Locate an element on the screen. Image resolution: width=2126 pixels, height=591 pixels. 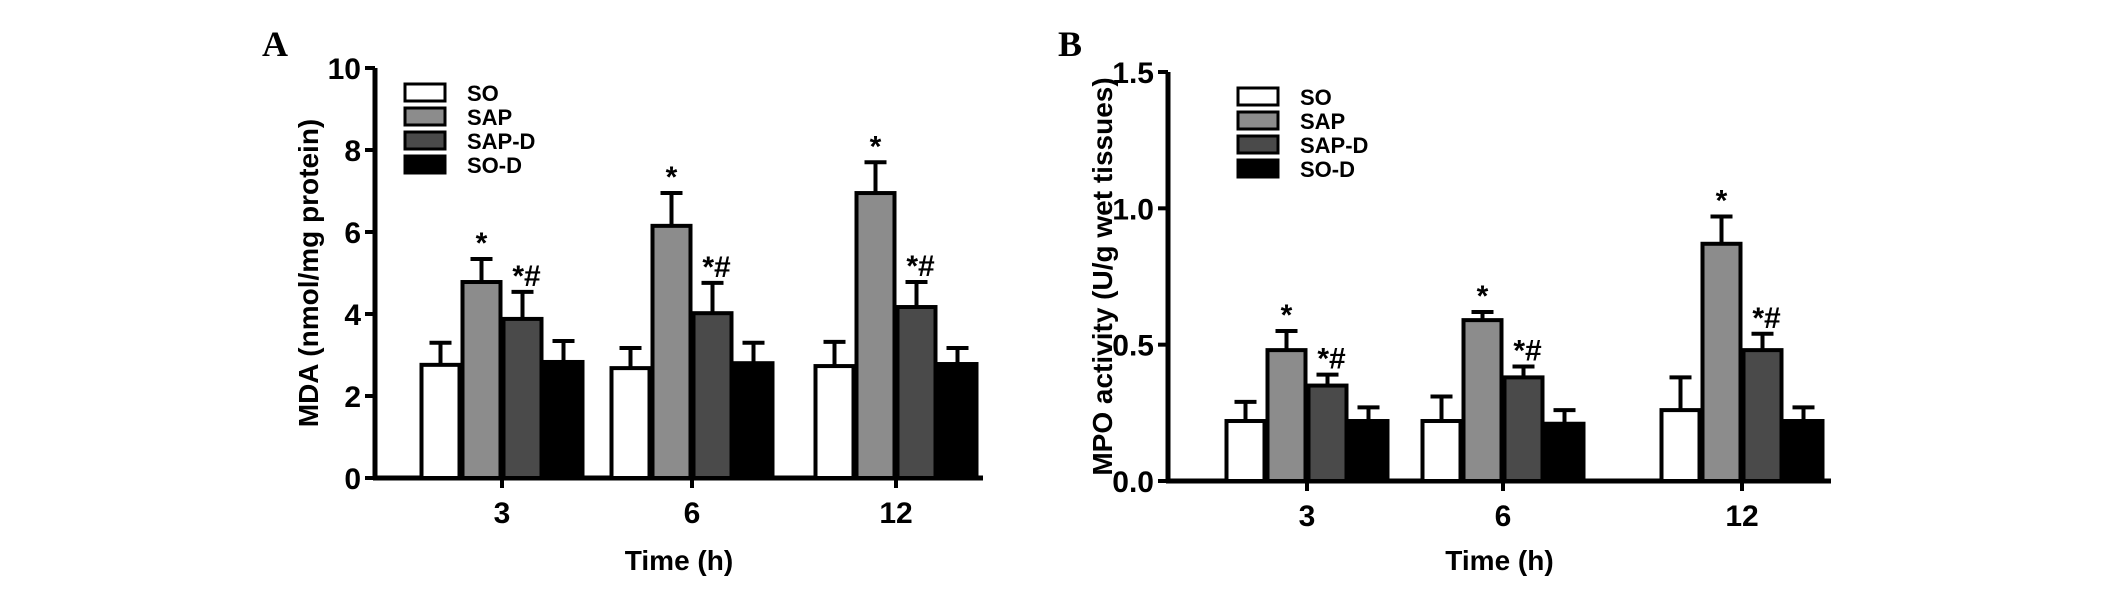
y-tick-label: 6 is located at coordinates (352, 233).